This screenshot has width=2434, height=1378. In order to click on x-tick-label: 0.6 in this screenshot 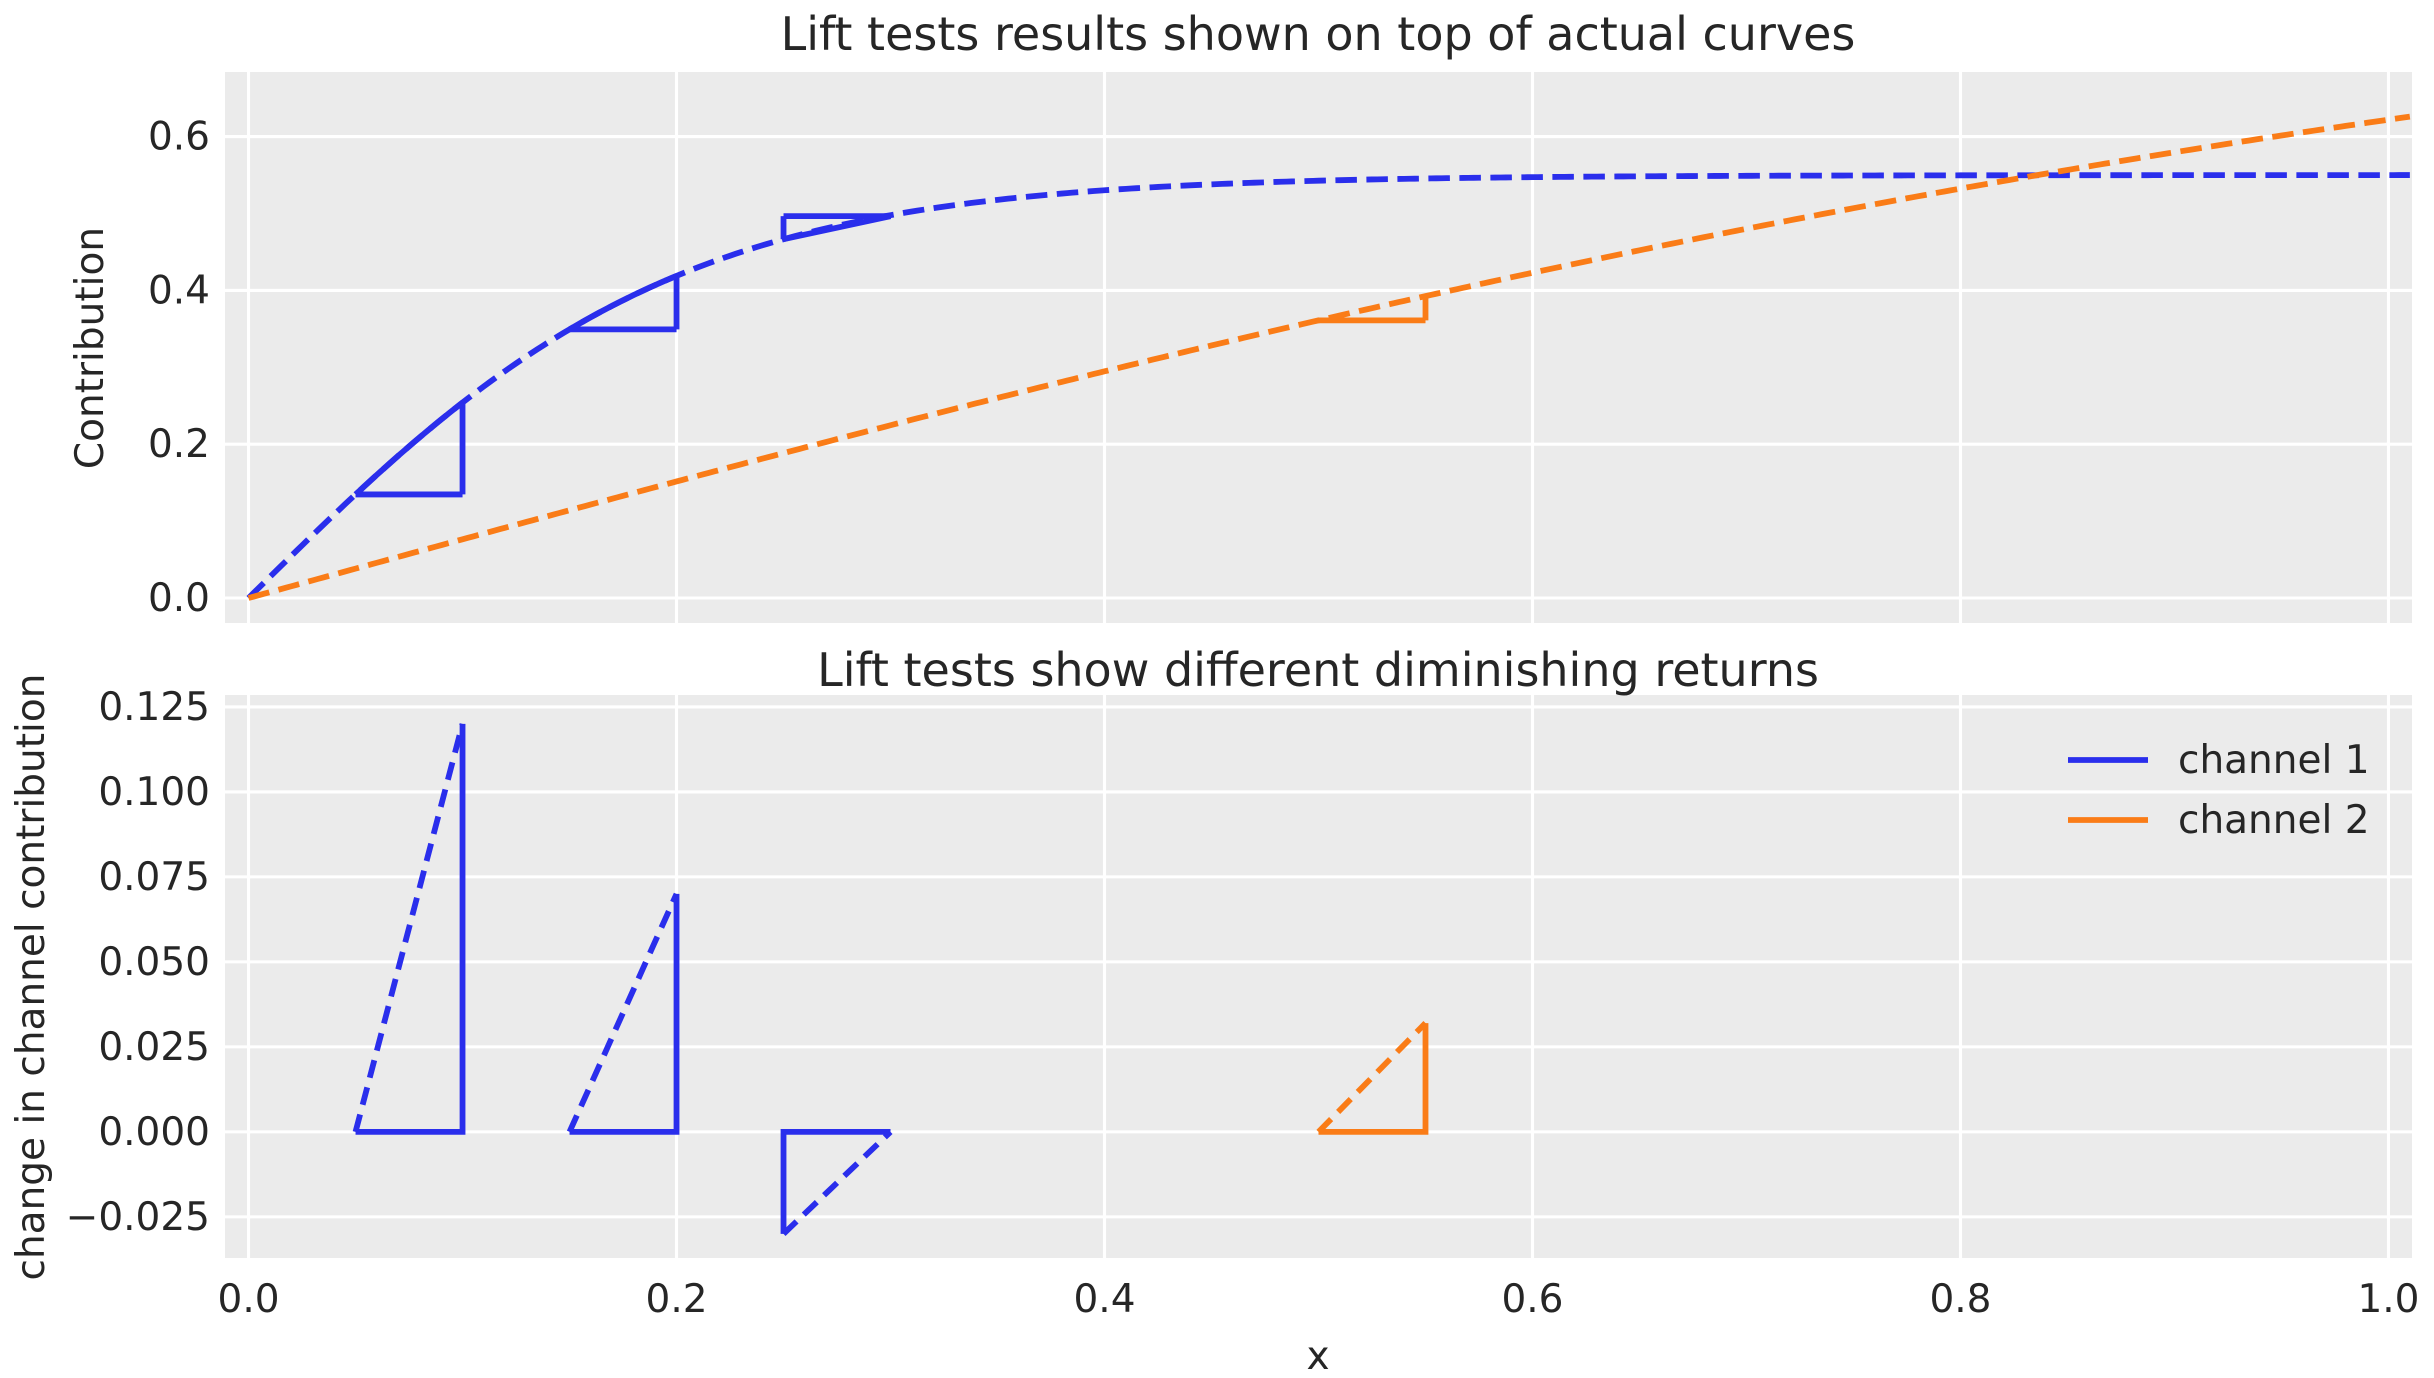, I will do `click(1532, 1299)`.